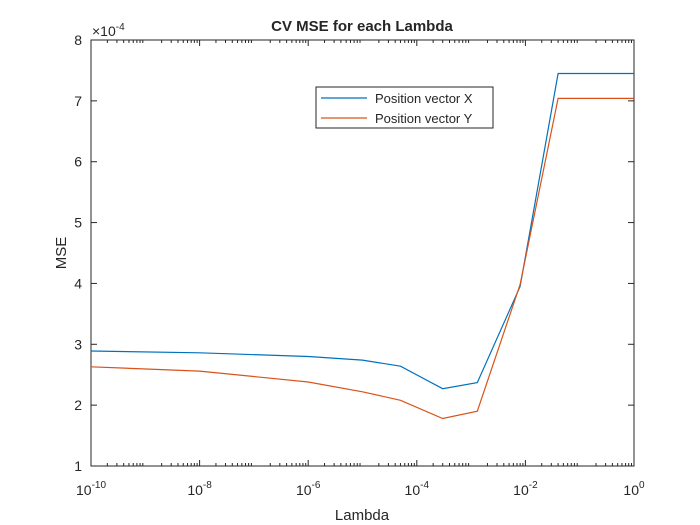 The image size is (700, 525). Describe the element at coordinates (308, 489) in the screenshot. I see `x-tick-label: 10⁻⁶` at that location.